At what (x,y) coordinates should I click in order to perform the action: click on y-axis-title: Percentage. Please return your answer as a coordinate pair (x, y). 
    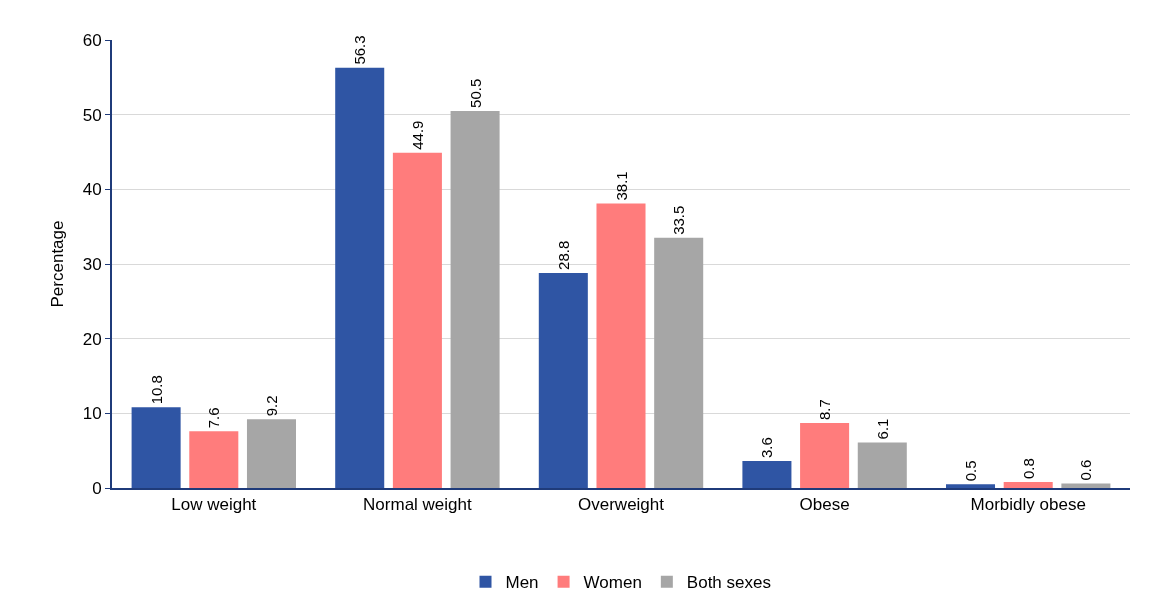
    Looking at the image, I should click on (57, 264).